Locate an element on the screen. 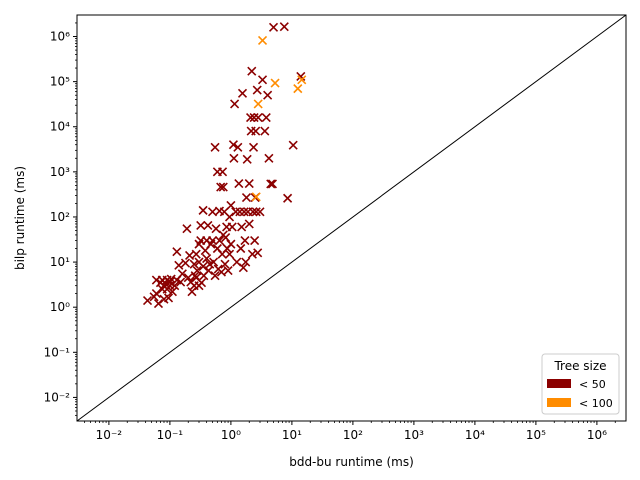 This screenshot has height=480, width=640. x-tick-label: 10⁰ is located at coordinates (231, 435).